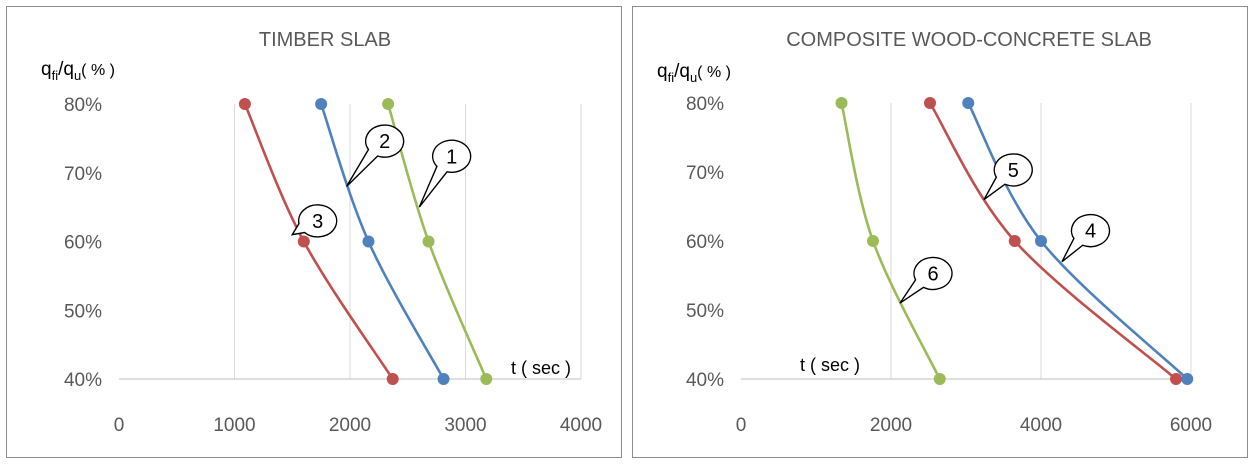 The width and height of the screenshot is (1253, 466). I want to click on callout-label: 5, so click(1013, 171).